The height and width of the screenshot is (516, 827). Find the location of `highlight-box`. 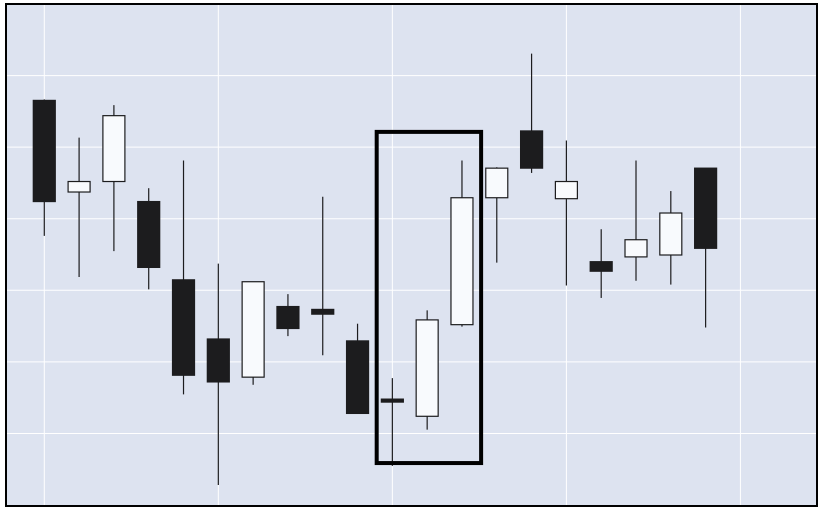

highlight-box is located at coordinates (429, 297).